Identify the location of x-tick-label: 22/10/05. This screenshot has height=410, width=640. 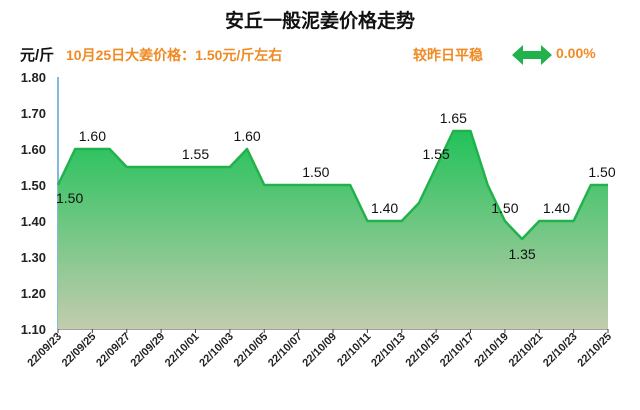
(251, 350).